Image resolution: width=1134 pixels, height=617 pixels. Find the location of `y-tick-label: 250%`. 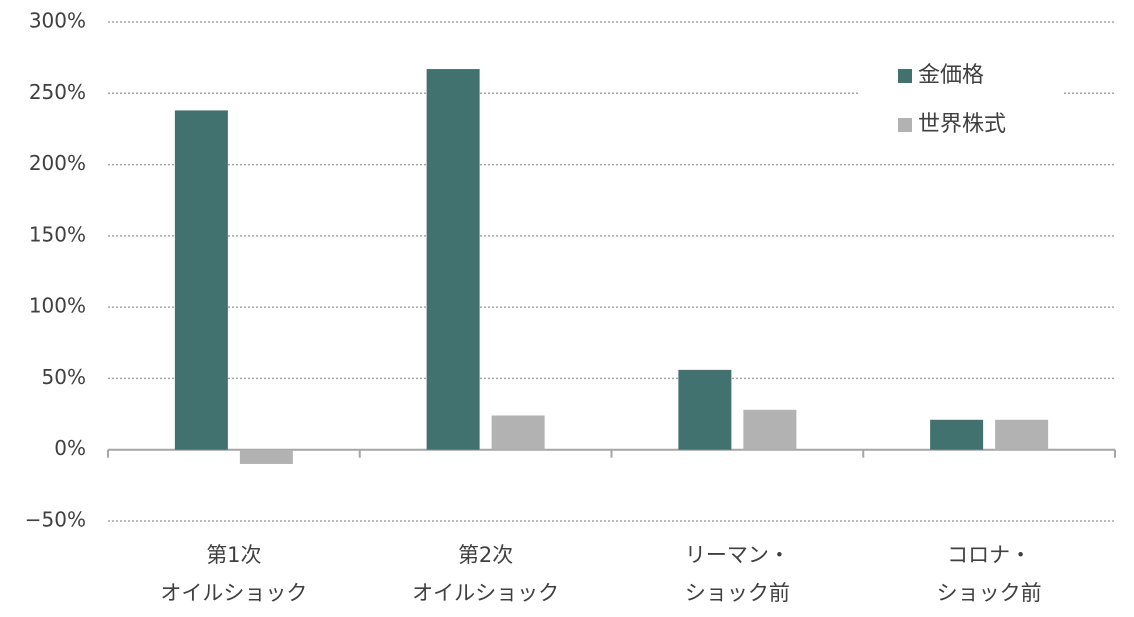

y-tick-label: 250% is located at coordinates (57, 92).